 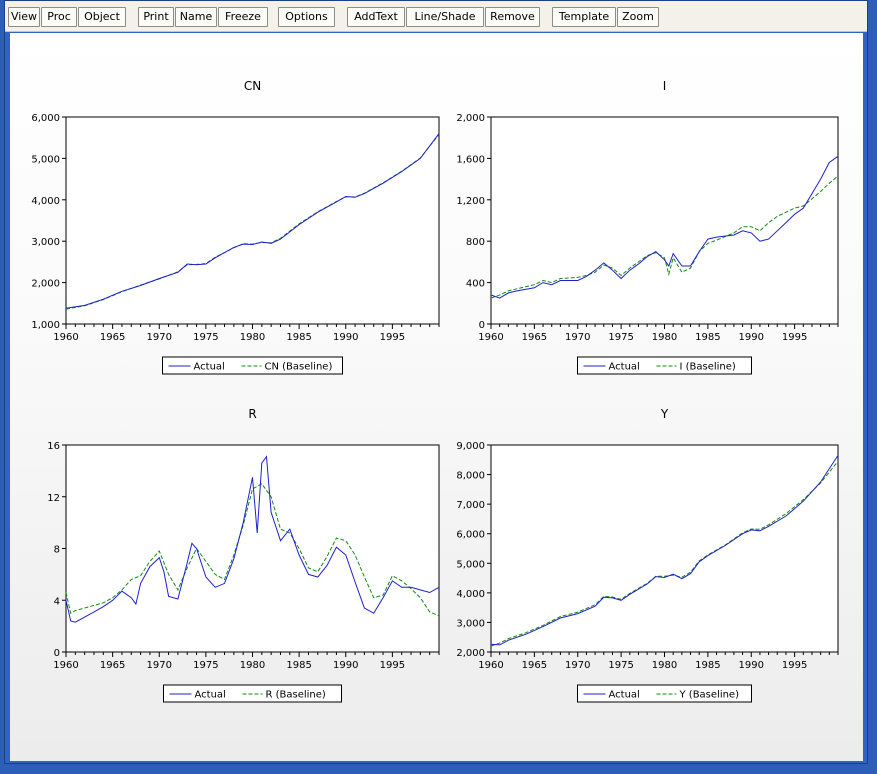 What do you see at coordinates (638, 17) in the screenshot?
I see `zoom-button: Zoom` at bounding box center [638, 17].